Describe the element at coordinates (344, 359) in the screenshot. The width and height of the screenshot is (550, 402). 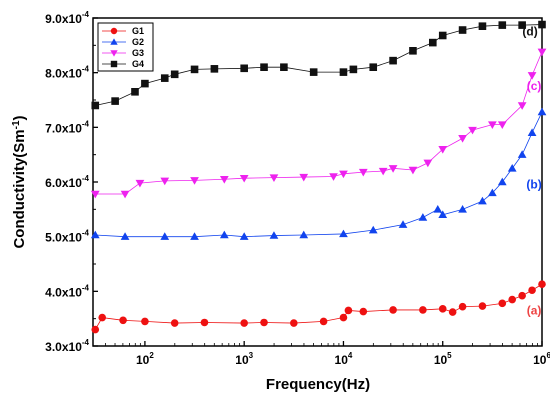
I see `x-tick-label: 10⁴` at that location.